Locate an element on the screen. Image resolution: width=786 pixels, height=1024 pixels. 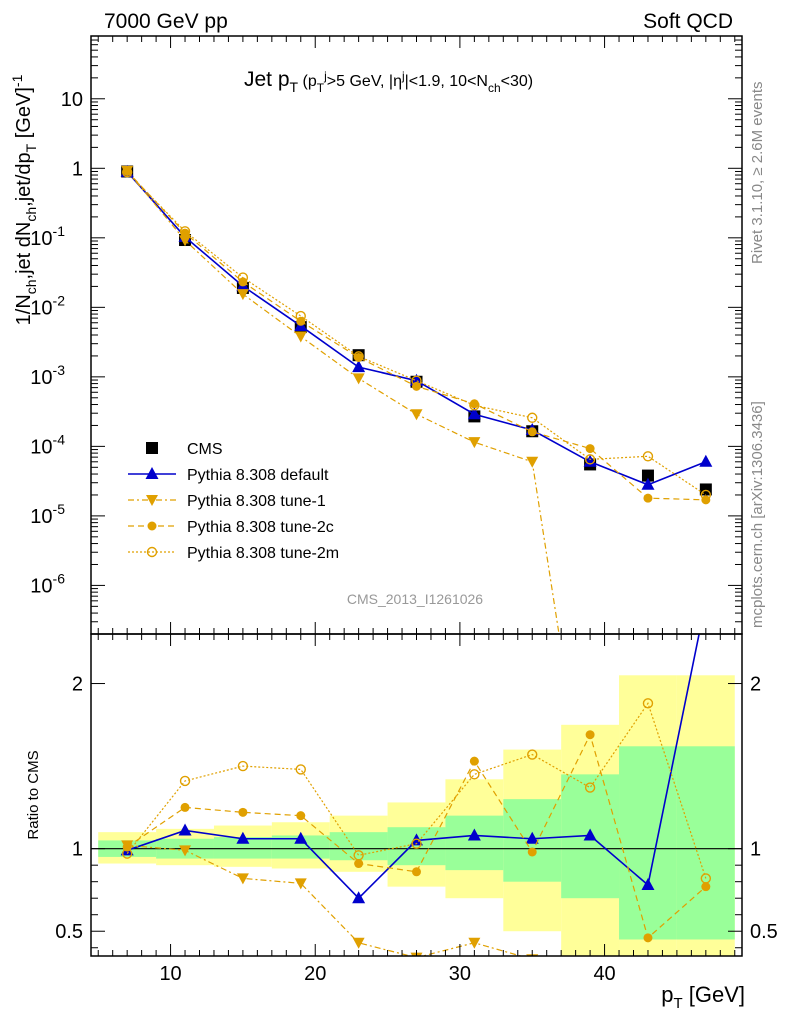
x-tick-label: 20 is located at coordinates (315, 974).